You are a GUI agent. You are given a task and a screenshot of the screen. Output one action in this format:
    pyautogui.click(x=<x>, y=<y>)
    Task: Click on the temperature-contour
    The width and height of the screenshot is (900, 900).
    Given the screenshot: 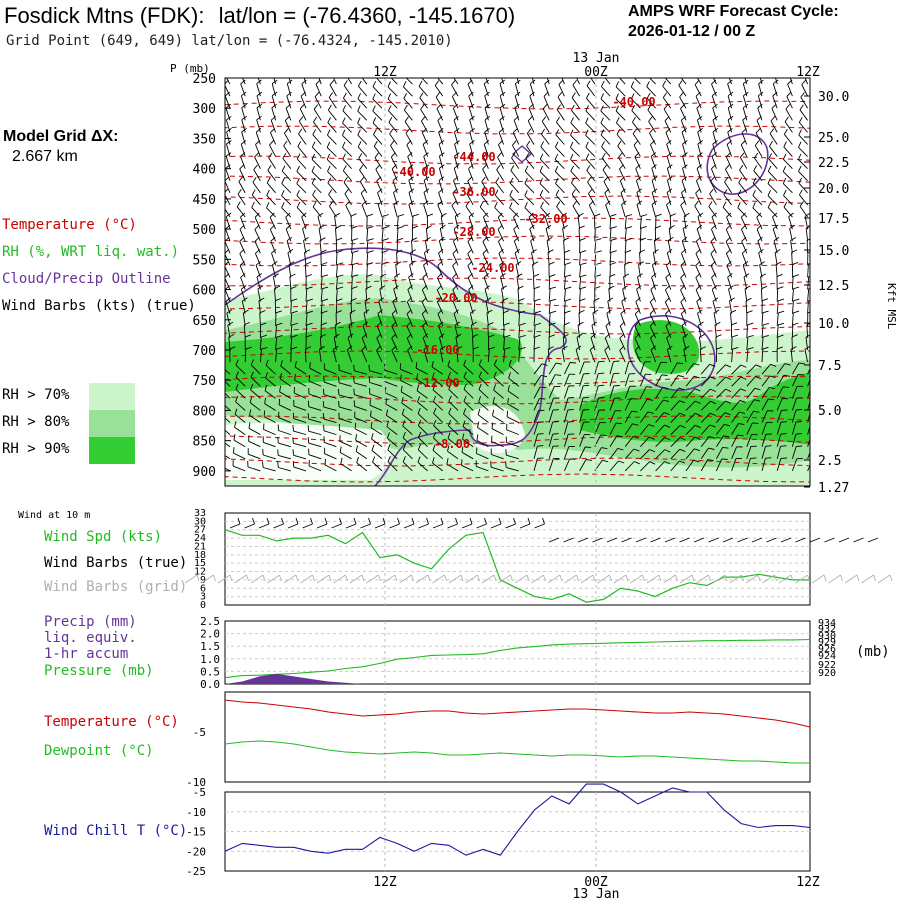 What is the action you would take?
    pyautogui.click(x=517, y=330)
    